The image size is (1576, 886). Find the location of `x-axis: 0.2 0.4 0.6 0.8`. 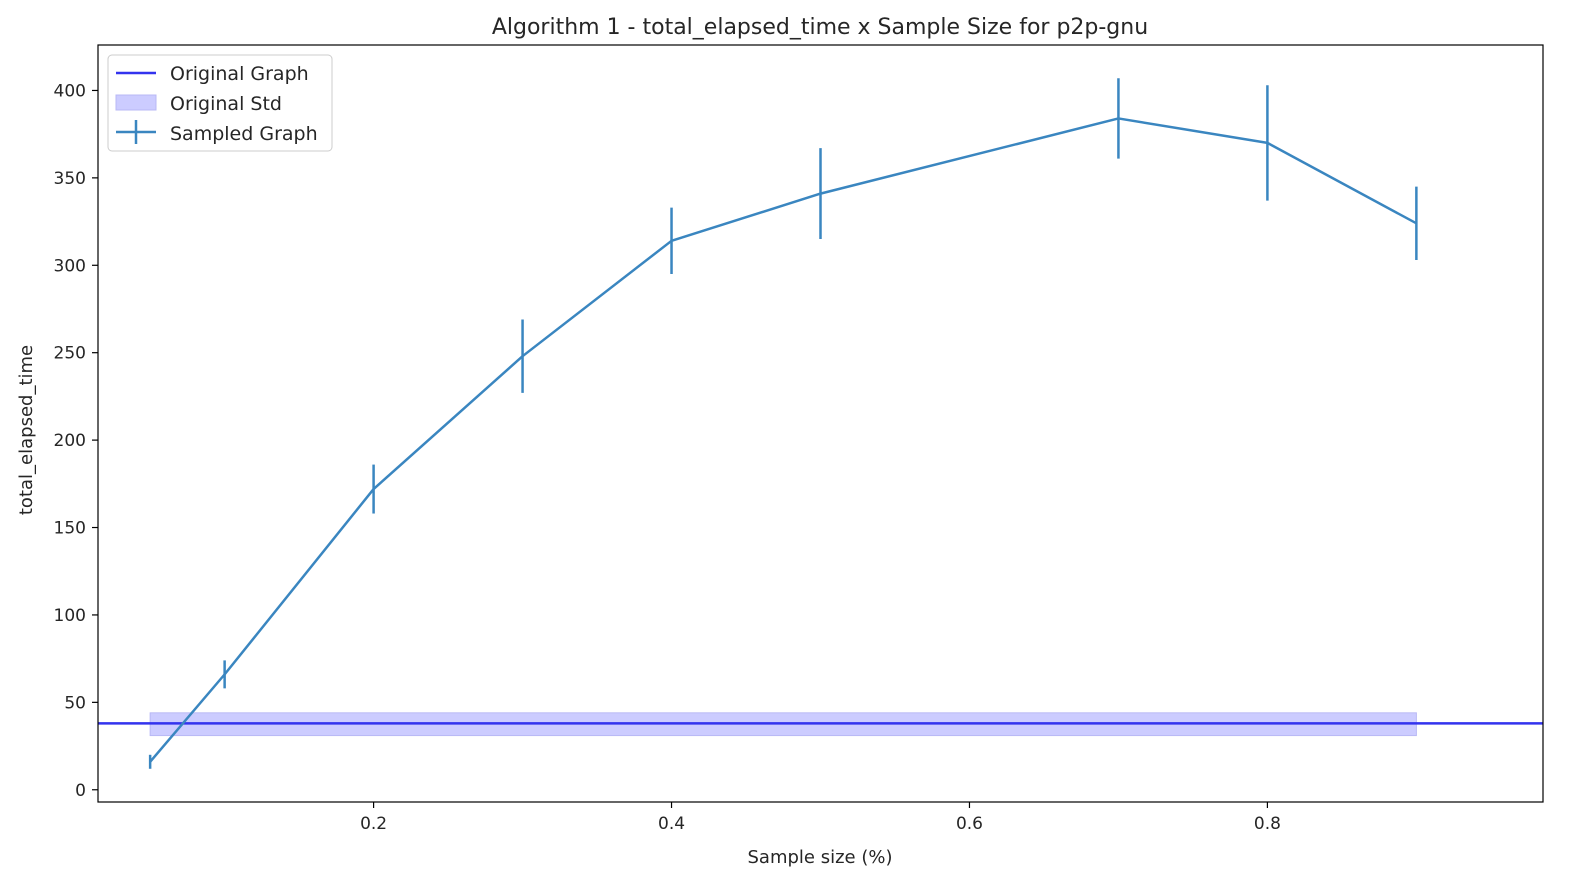

x-axis: 0.2 0.4 0.6 0.8 is located at coordinates (820, 818).